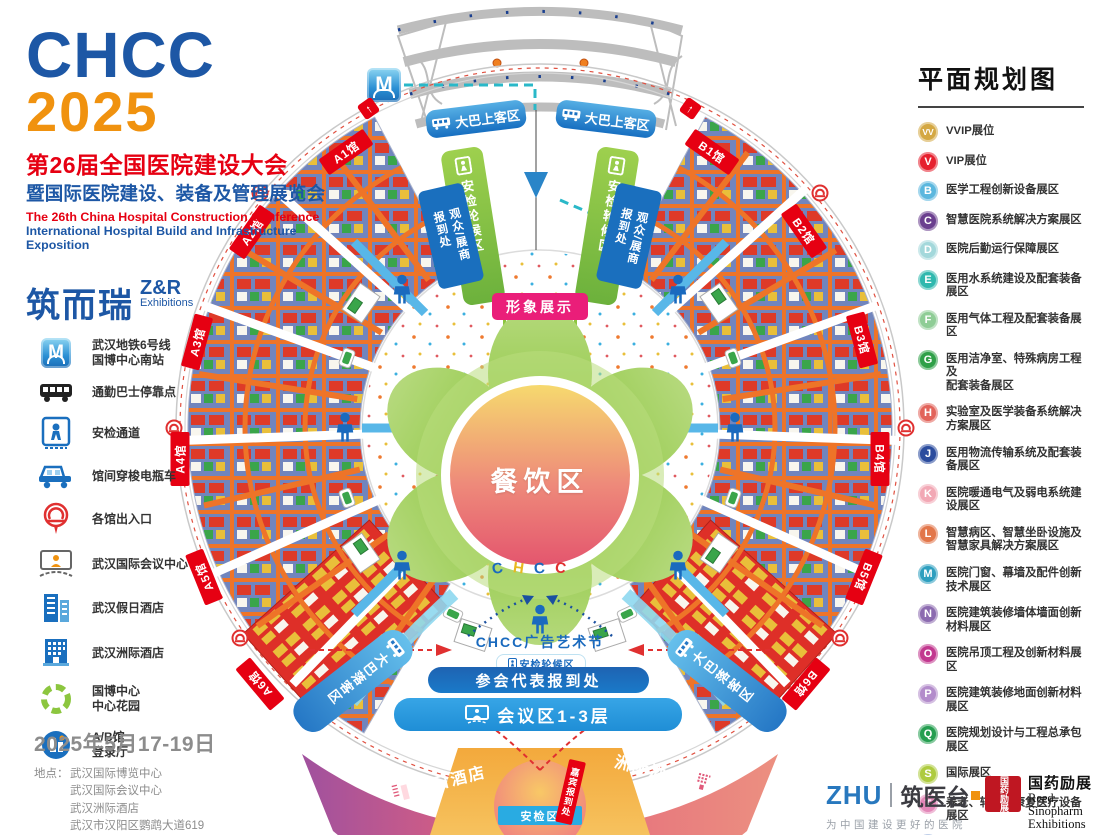 The width and height of the screenshot is (1096, 835). Describe the element at coordinates (540, 642) in the screenshot. I see `ad-art-festival-label: CHCC广告艺术节` at that location.